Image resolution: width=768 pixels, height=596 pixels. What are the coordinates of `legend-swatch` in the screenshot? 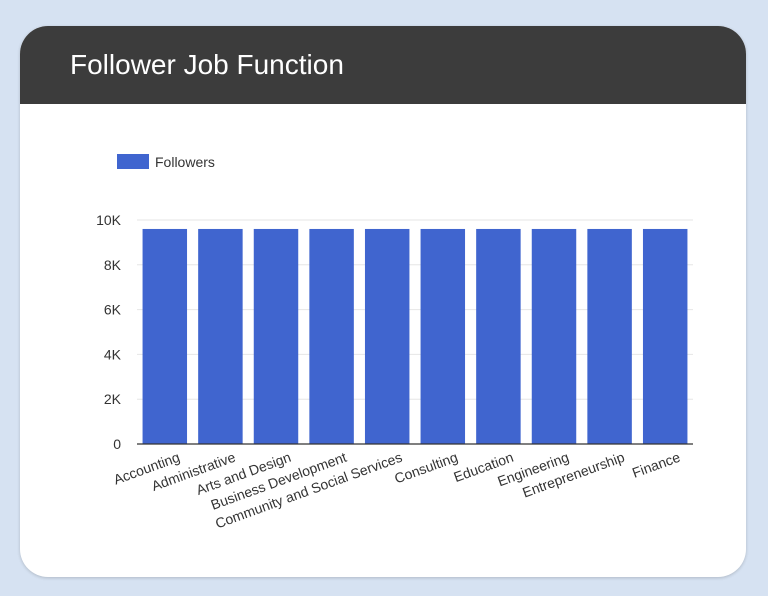 It's located at (133, 161).